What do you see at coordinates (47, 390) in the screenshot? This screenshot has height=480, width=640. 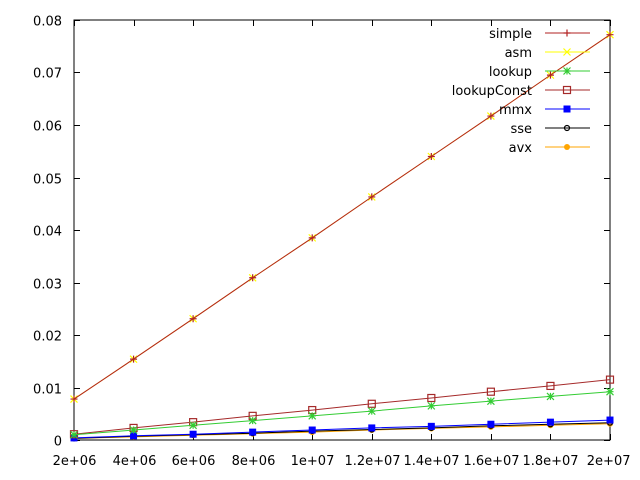 I see `y-tick-label: 0.01` at bounding box center [47, 390].